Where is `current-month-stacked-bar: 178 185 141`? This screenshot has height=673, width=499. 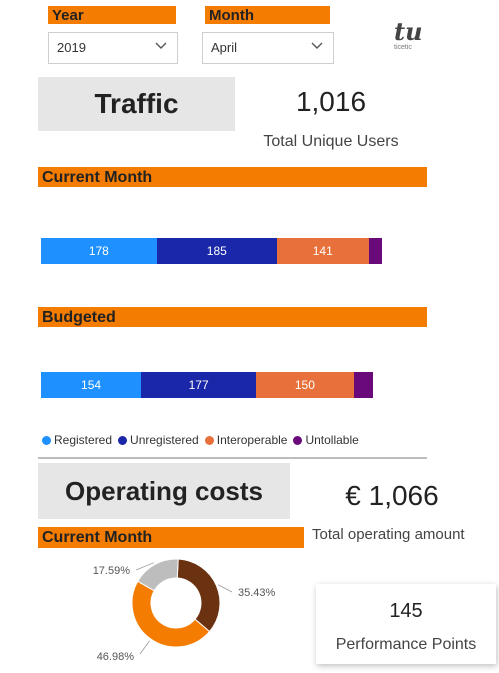
current-month-stacked-bar: 178 185 141 is located at coordinates (211, 251).